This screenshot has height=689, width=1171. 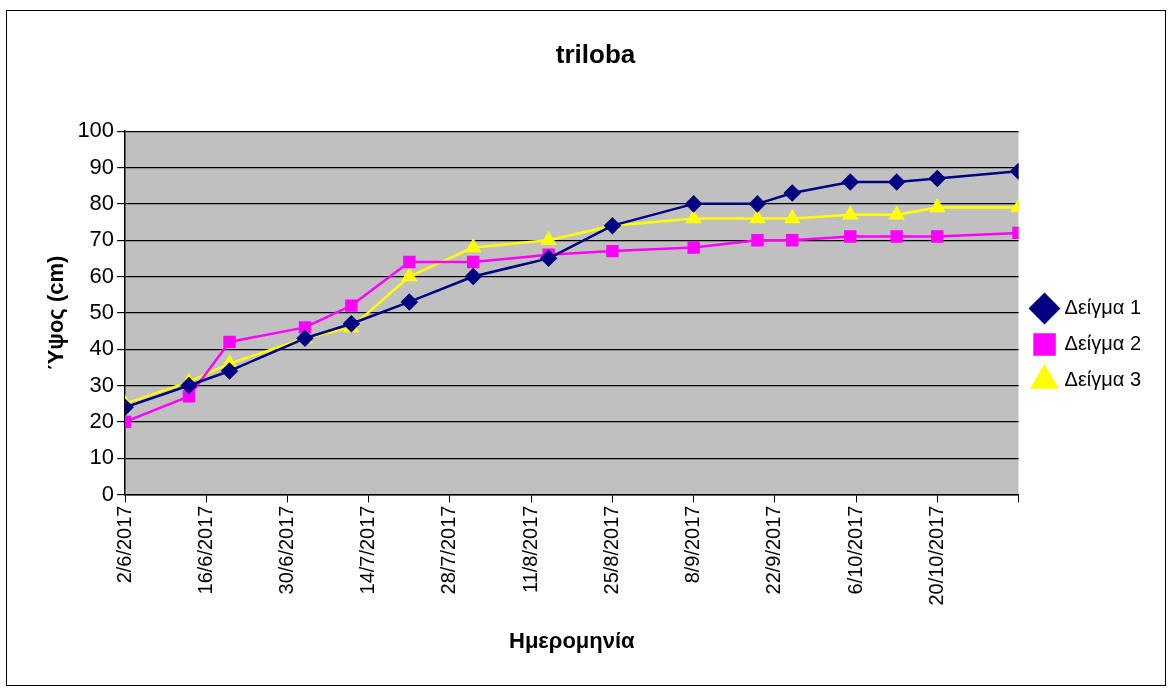 I want to click on y-tick-label: 80, so click(x=102, y=202).